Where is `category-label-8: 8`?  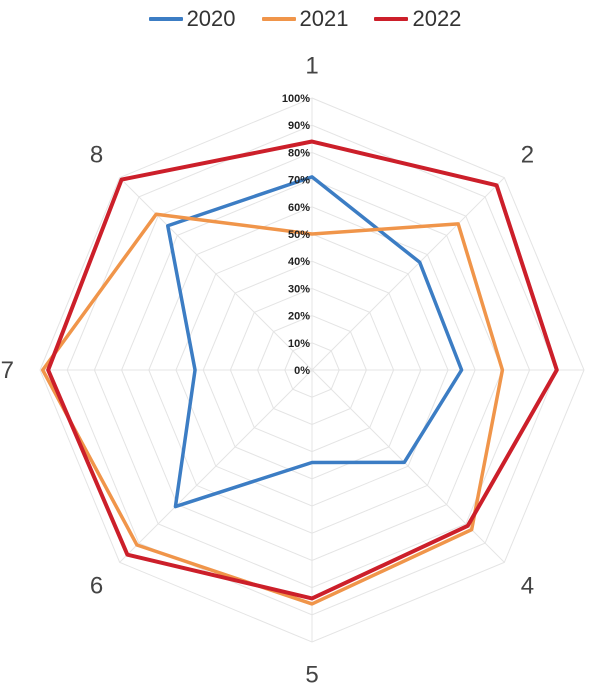 category-label-8: 8 is located at coordinates (96, 155).